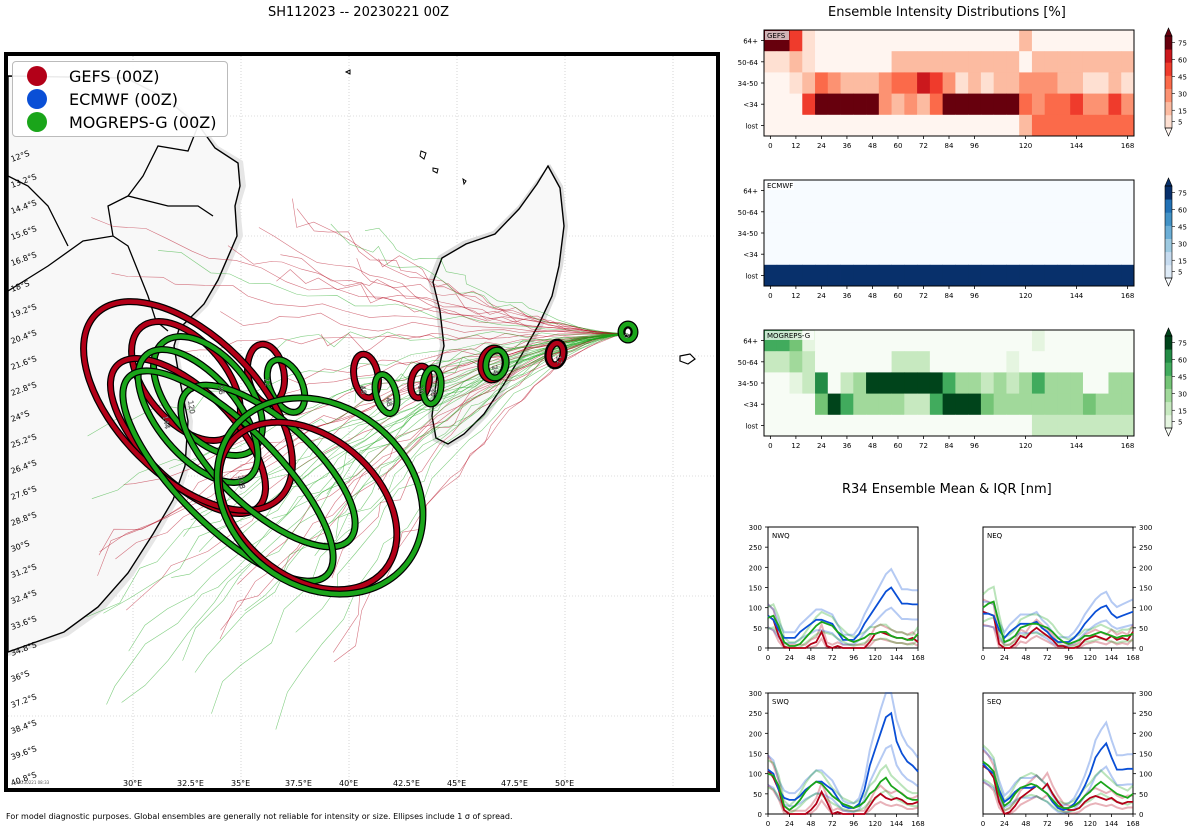  I want to click on ellipse-hour-label: 48, so click(362, 390).